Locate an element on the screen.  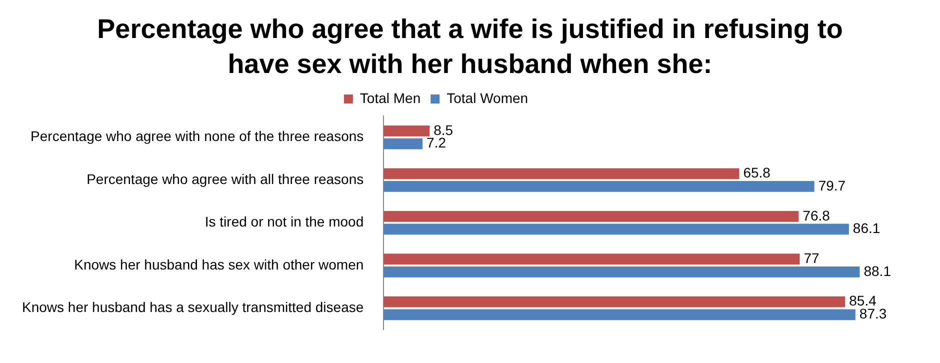
data-label: 76.8 is located at coordinates (816, 215).